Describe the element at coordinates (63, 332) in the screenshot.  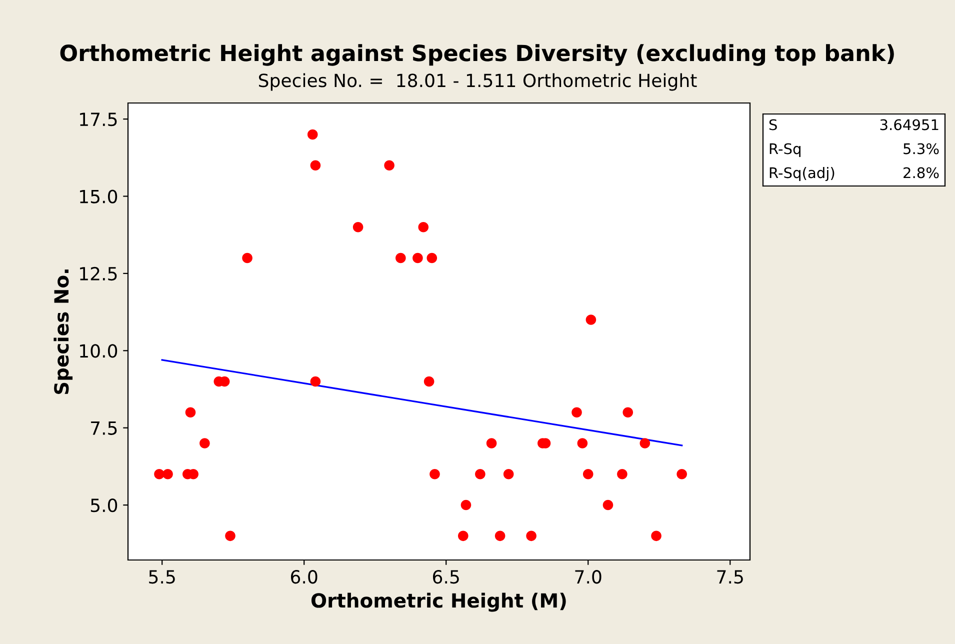
I see `y-axis-title: Species No.` at that location.